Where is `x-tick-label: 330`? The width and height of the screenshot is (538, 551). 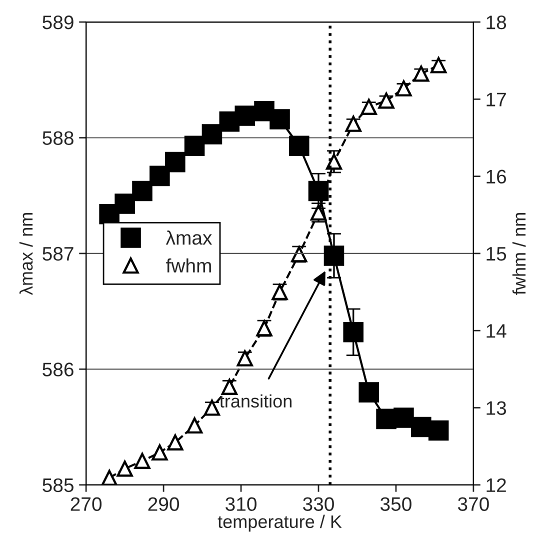
x-tick-label: 330 is located at coordinates (318, 504).